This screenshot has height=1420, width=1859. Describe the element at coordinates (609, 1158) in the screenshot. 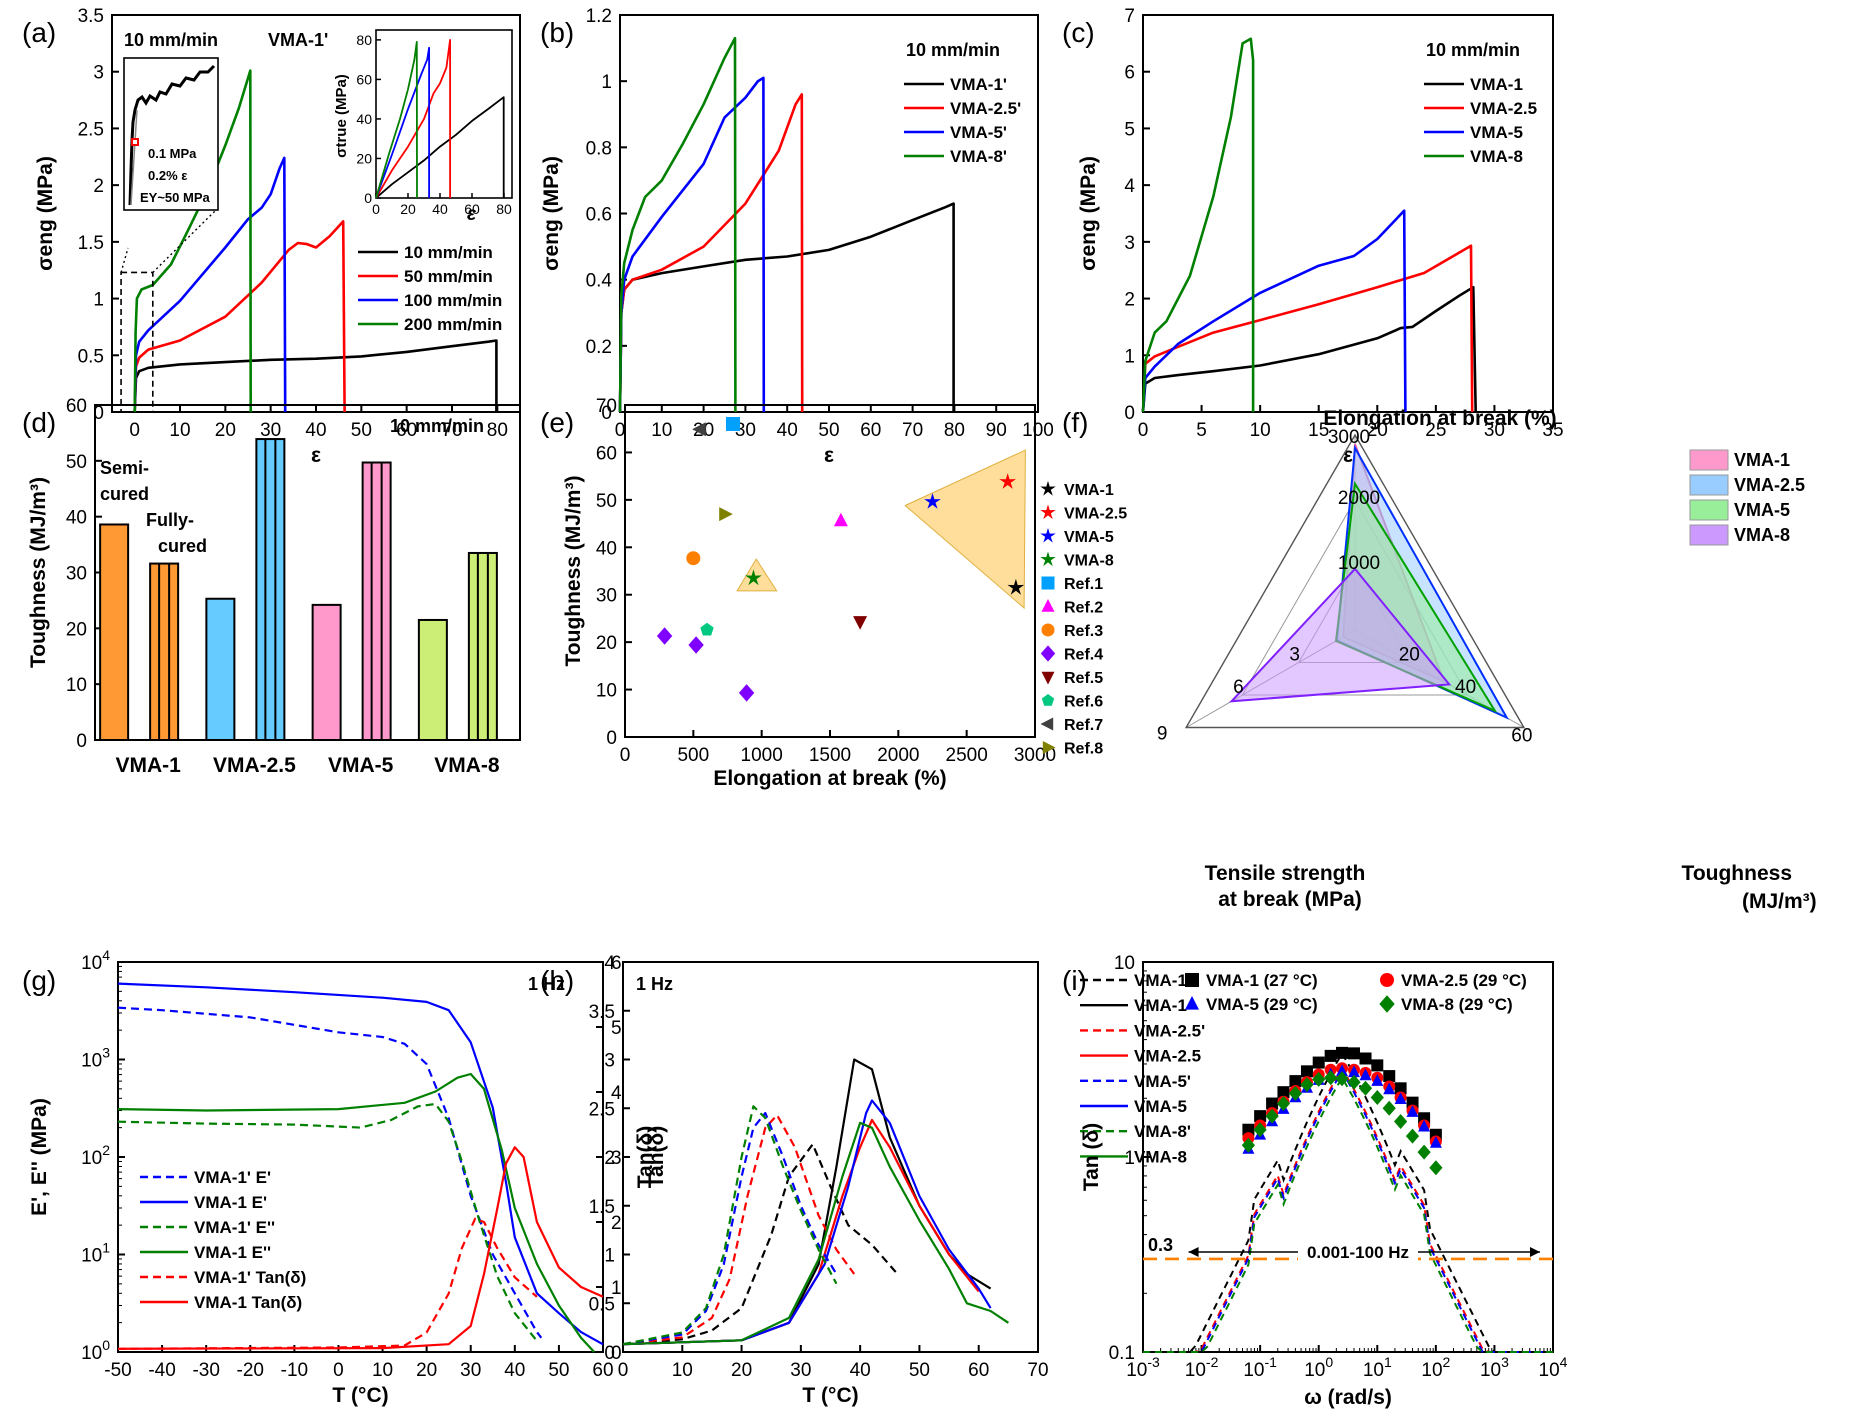

I see `y-tick-label: 2` at that location.